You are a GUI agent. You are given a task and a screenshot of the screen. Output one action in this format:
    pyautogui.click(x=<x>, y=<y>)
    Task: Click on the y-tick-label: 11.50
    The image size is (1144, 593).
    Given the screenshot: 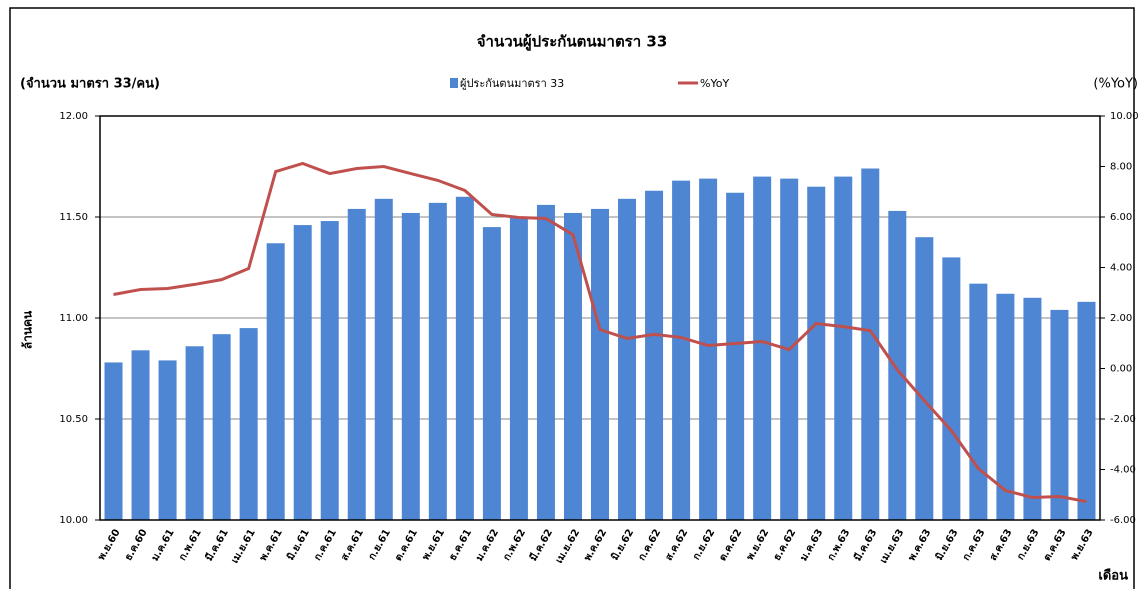 What is the action you would take?
    pyautogui.click(x=73, y=217)
    